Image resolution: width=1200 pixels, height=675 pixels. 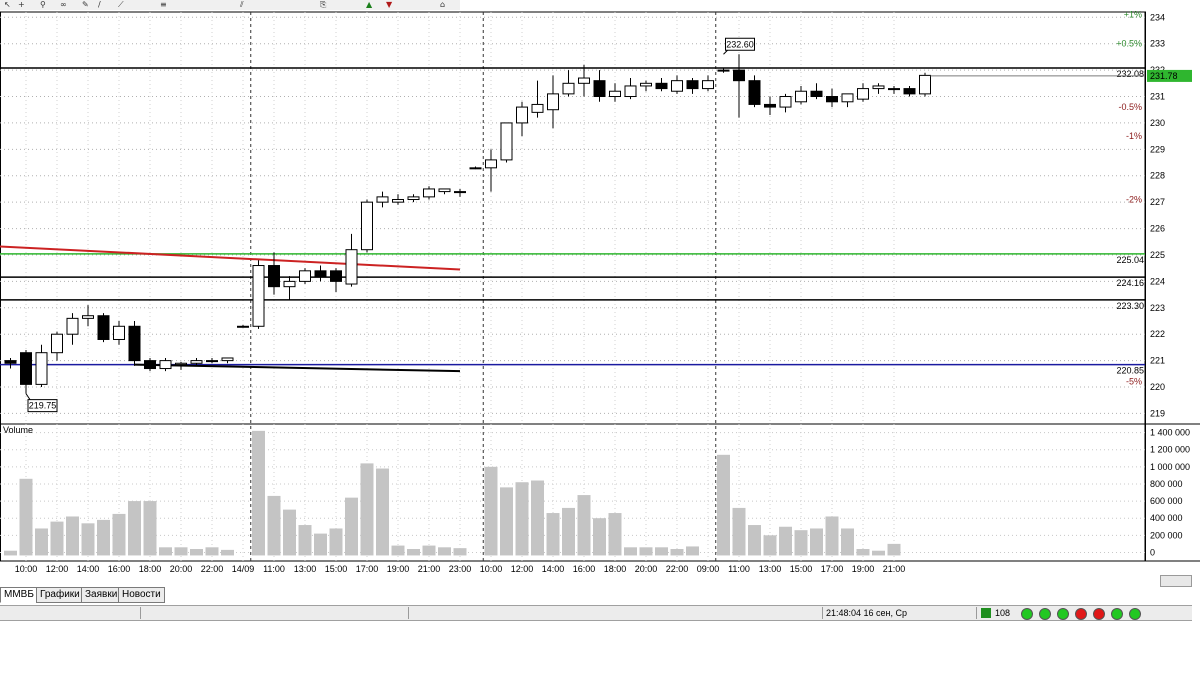 I want to click on volume-tick-label: 200 000, so click(x=1166, y=535).